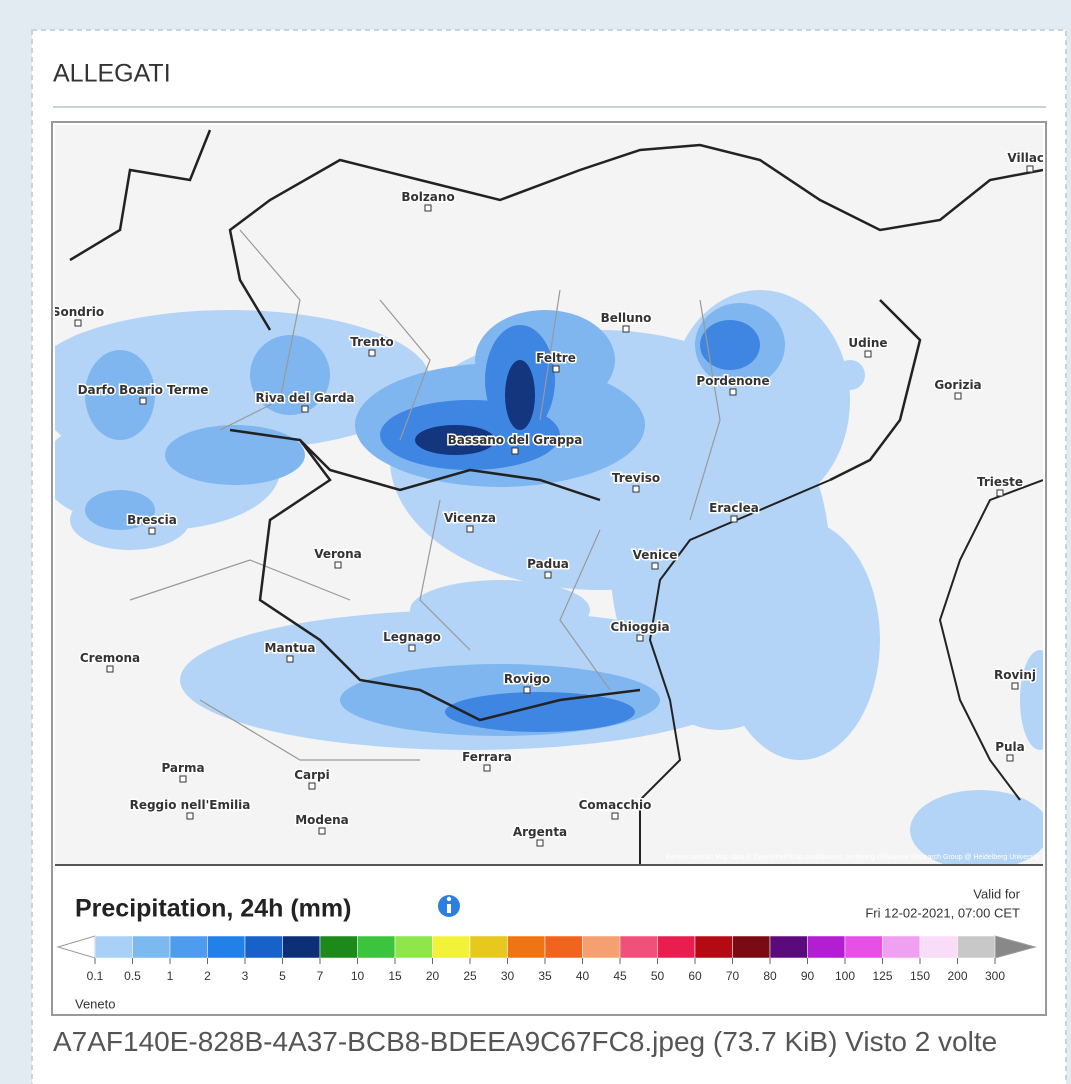  I want to click on place-label: Eraclea, so click(734, 508).